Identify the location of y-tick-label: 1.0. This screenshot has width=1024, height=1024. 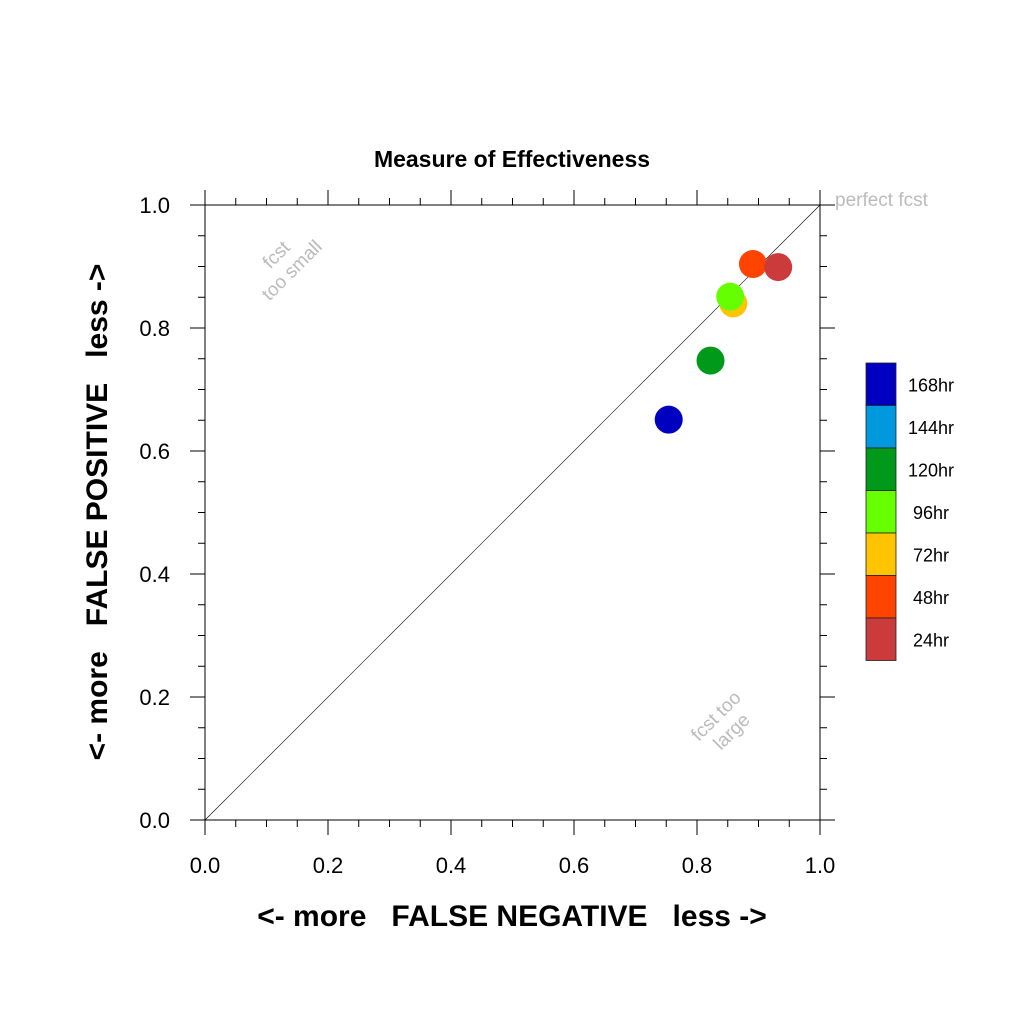
(154, 205).